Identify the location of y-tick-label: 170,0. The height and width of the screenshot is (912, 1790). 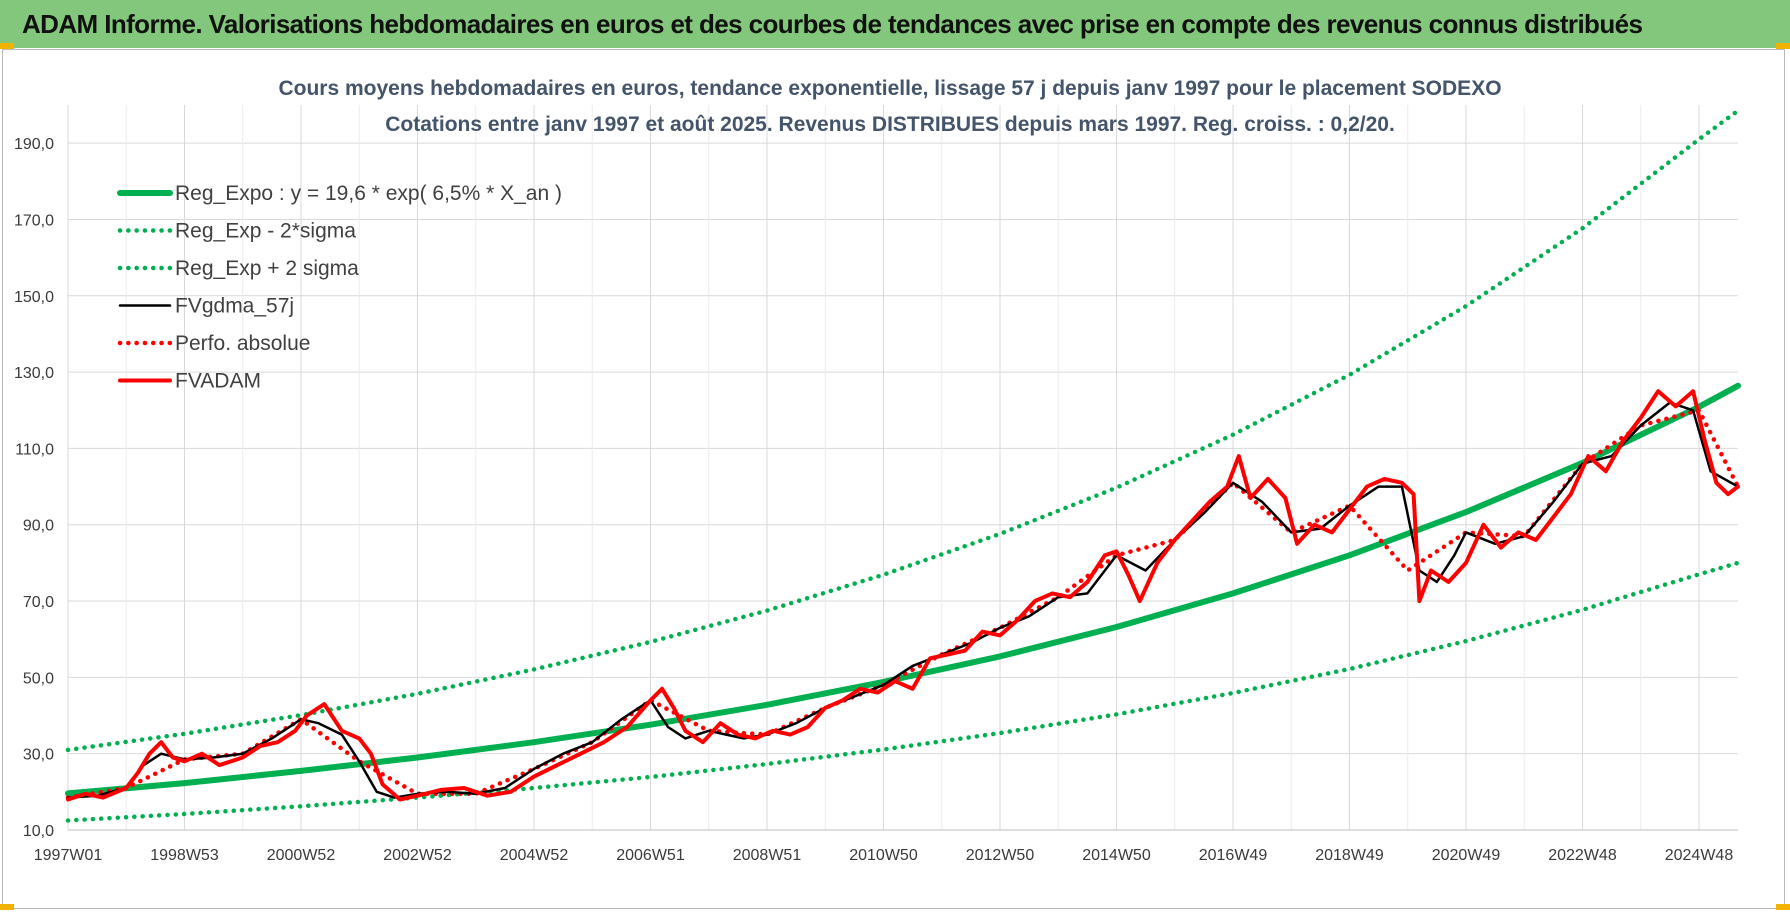
(34, 220).